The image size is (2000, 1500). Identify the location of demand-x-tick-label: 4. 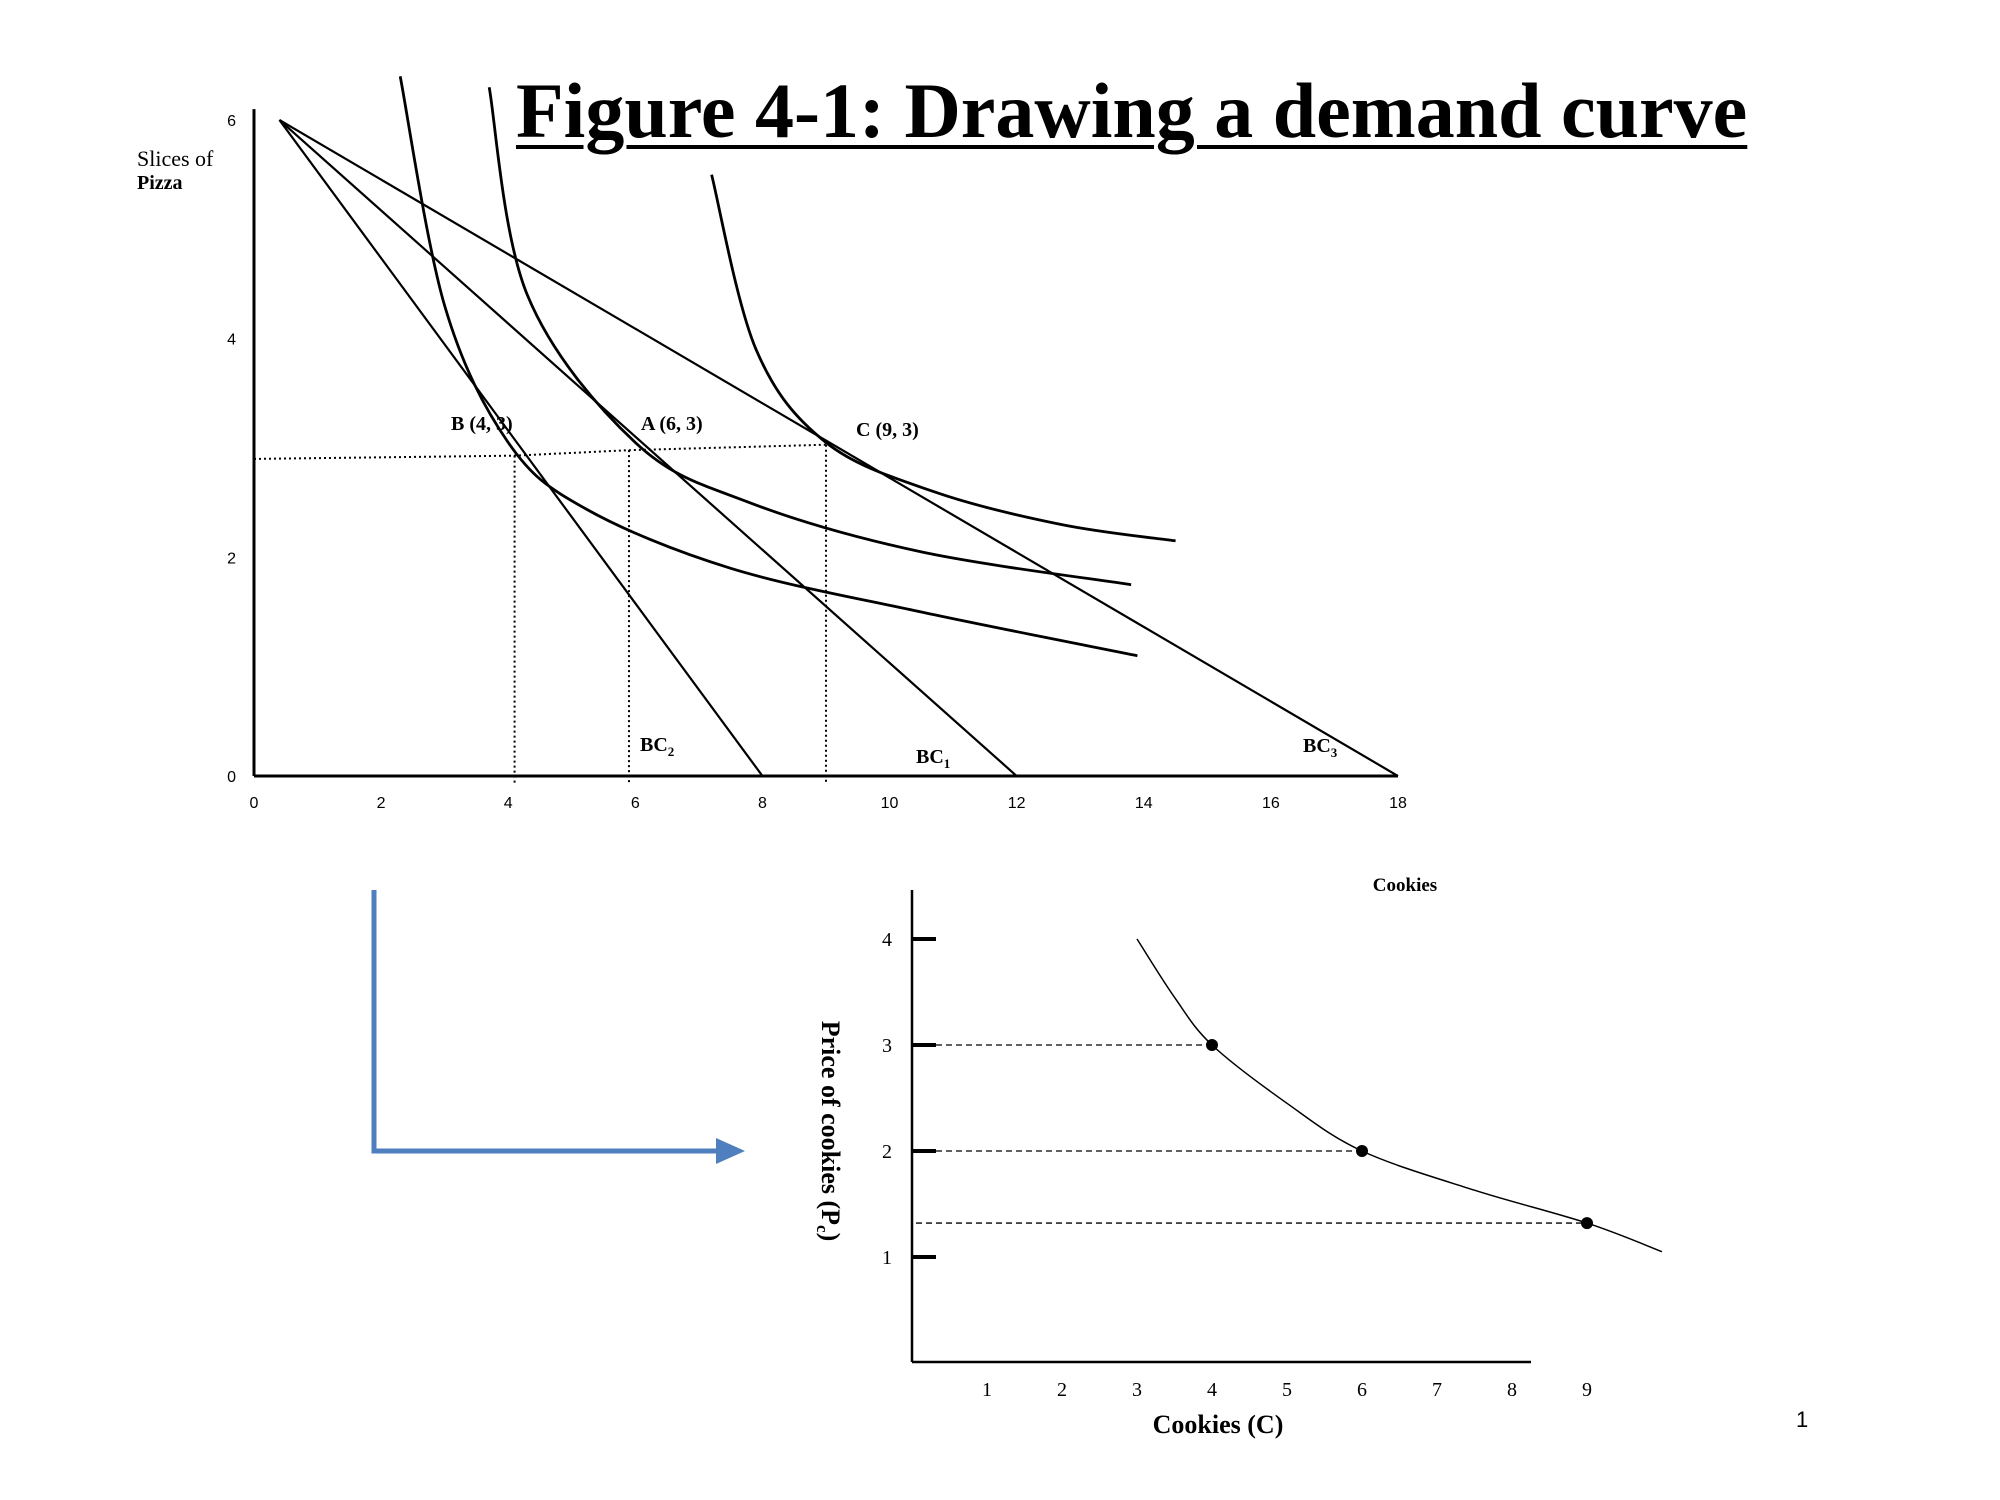
(1212, 1390).